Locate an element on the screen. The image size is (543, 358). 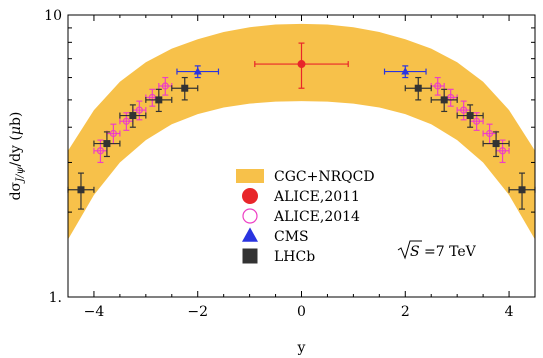
sqrt-radical is located at coordinates (409, 250).